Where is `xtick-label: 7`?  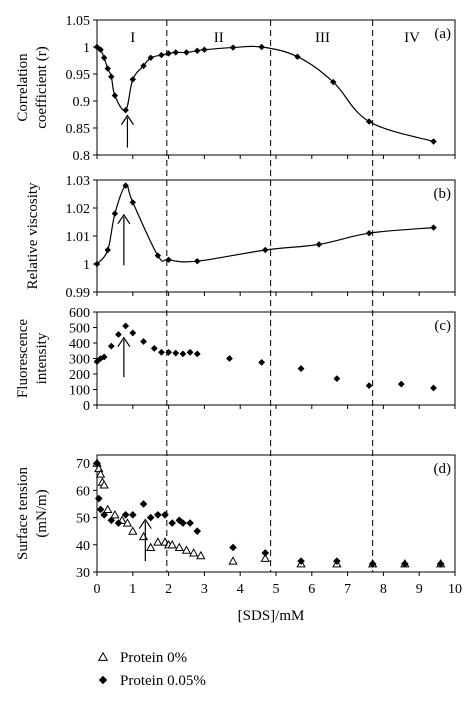
xtick-label: 7 is located at coordinates (347, 589).